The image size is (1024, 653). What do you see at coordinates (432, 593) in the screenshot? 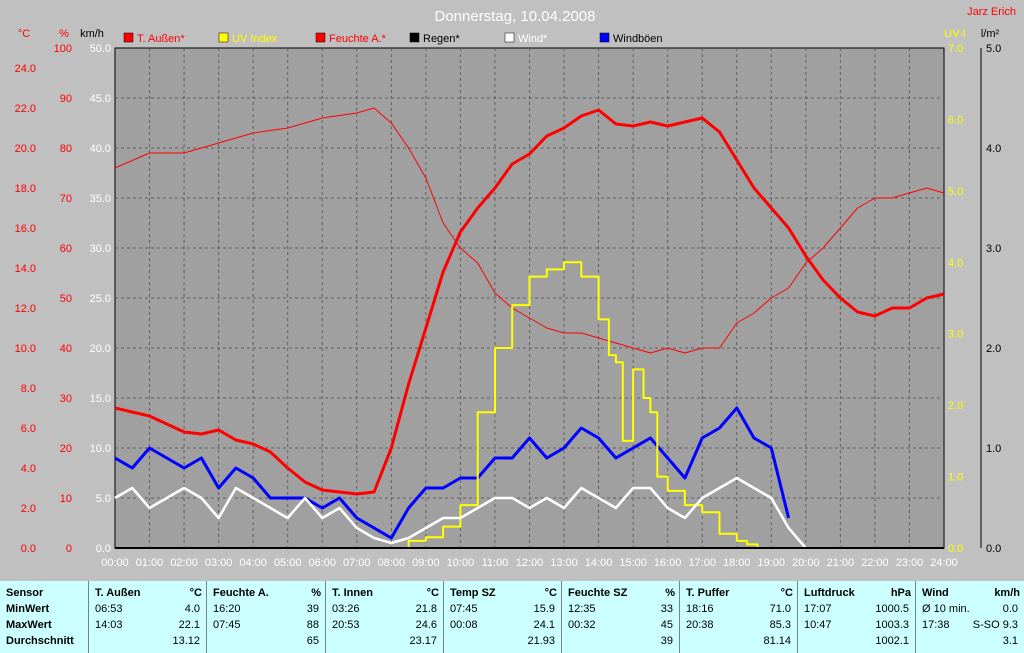
I see `column-unit: °C` at bounding box center [432, 593].